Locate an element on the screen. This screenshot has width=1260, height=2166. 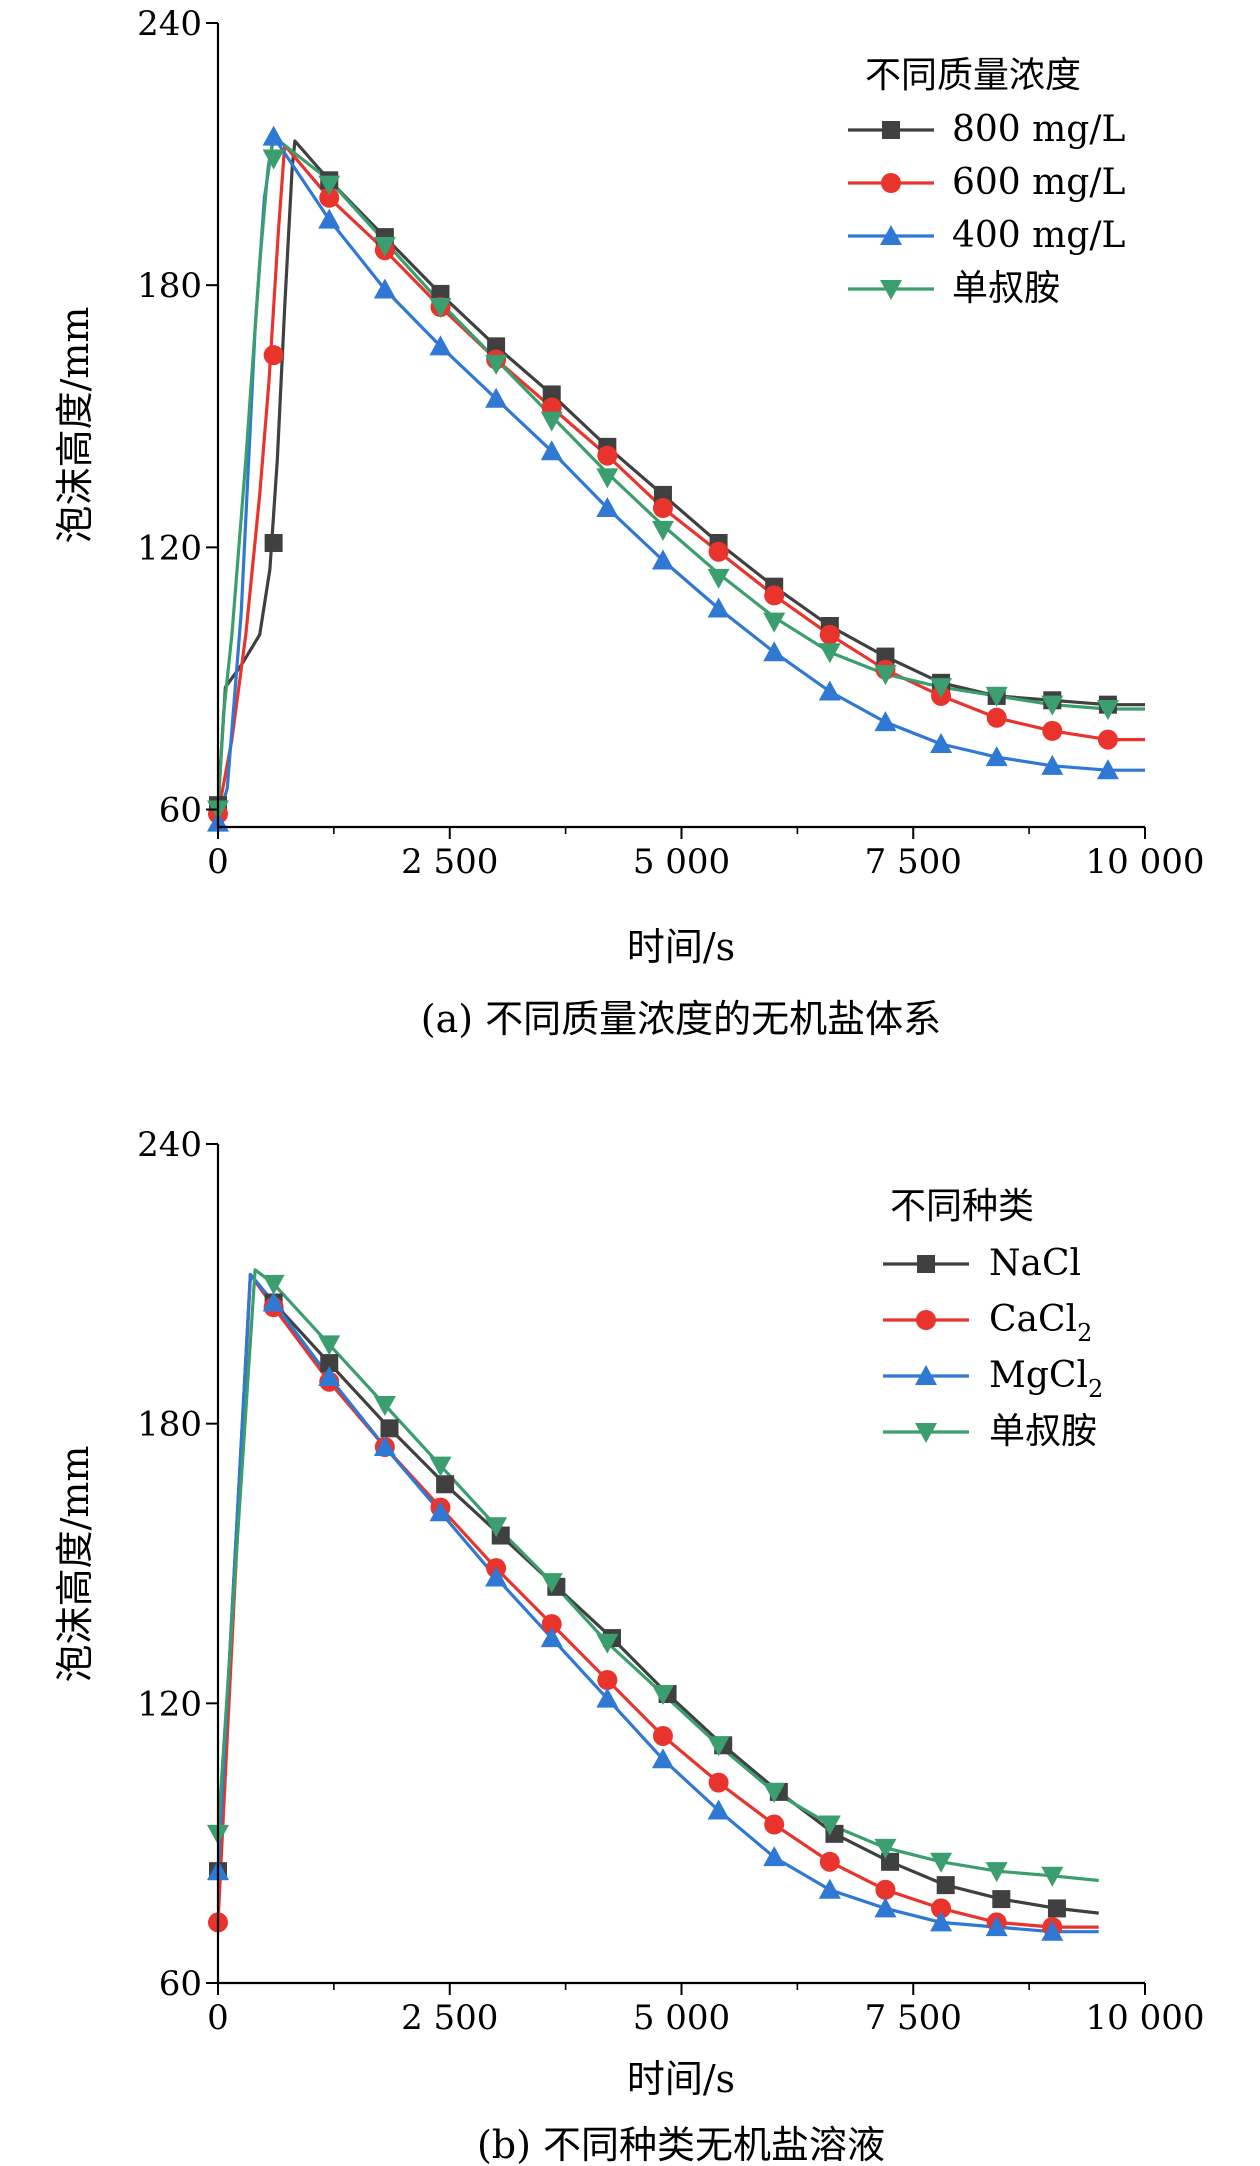
y-axis-label: 泡沫高度/mm is located at coordinates (75, 425).